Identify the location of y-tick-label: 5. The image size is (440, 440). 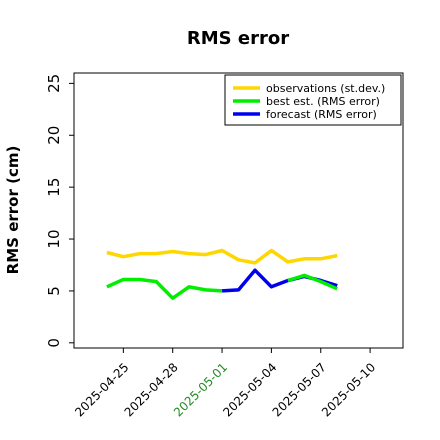
(54, 291).